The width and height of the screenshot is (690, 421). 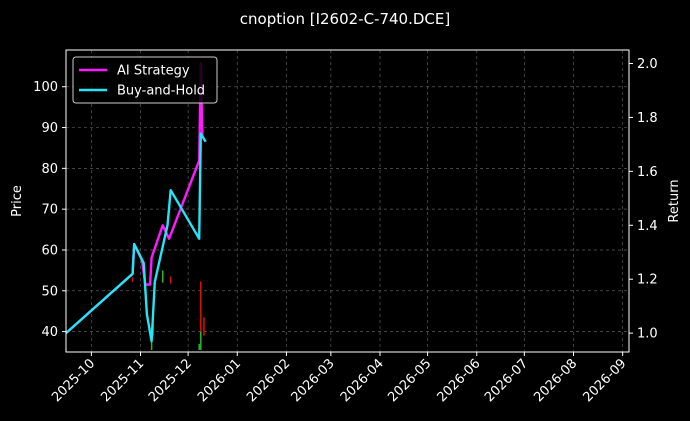 I want to click on x-tick-label: 2026-08, so click(x=555, y=380).